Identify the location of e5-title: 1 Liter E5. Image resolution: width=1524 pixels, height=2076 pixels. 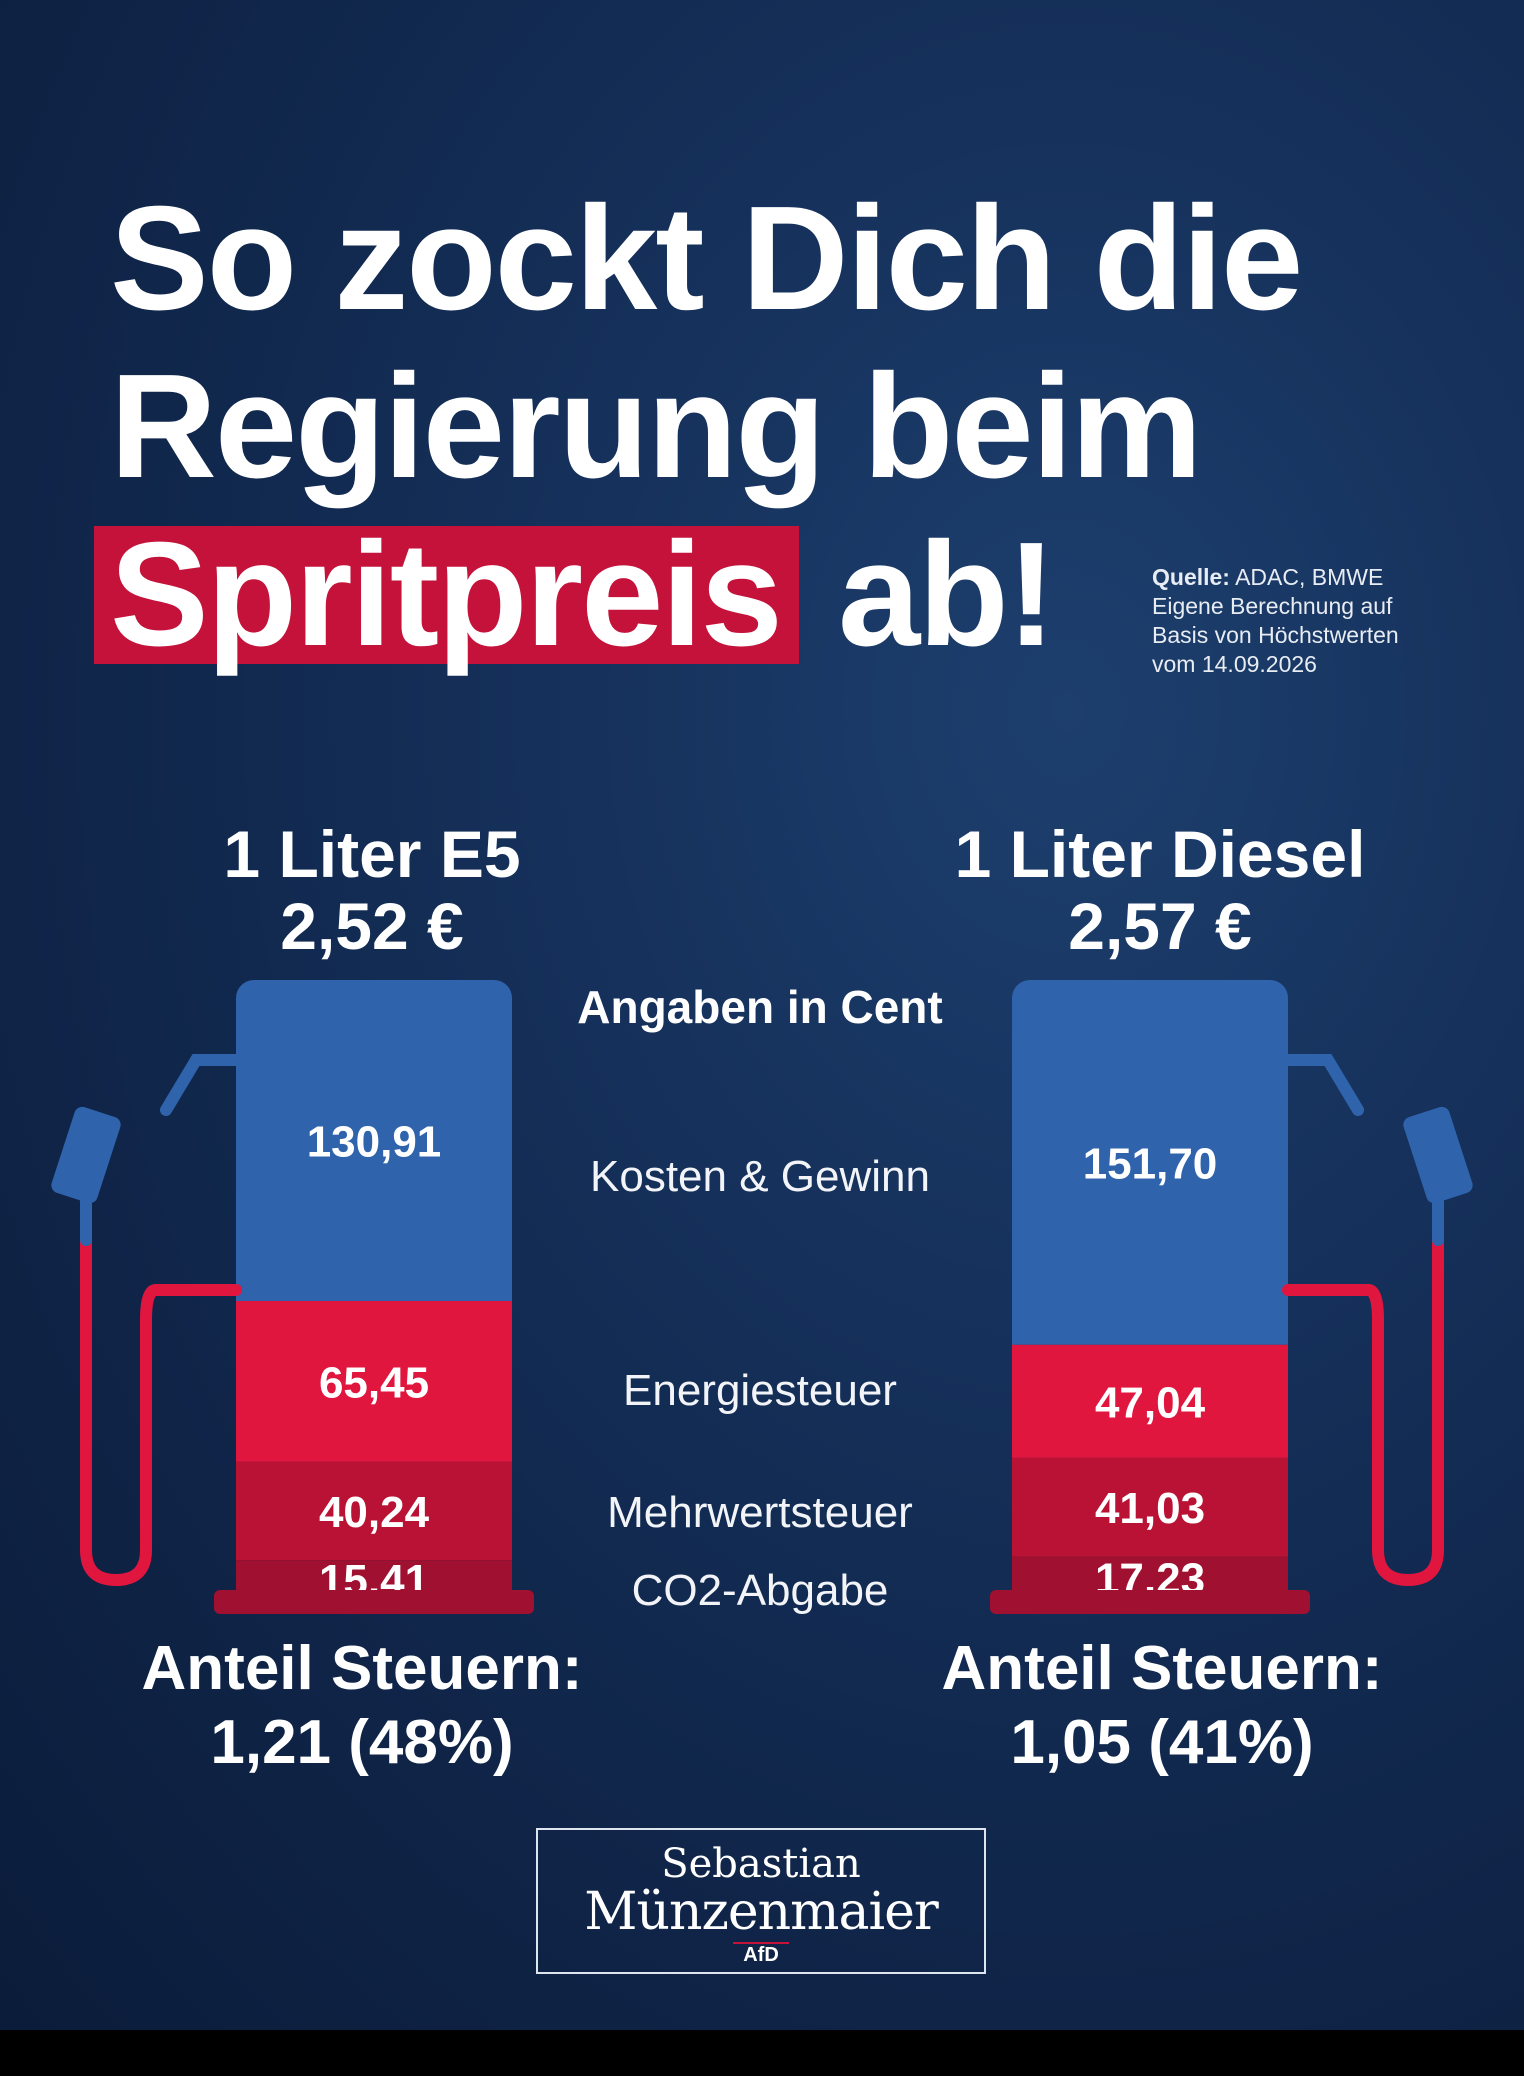
(372, 854).